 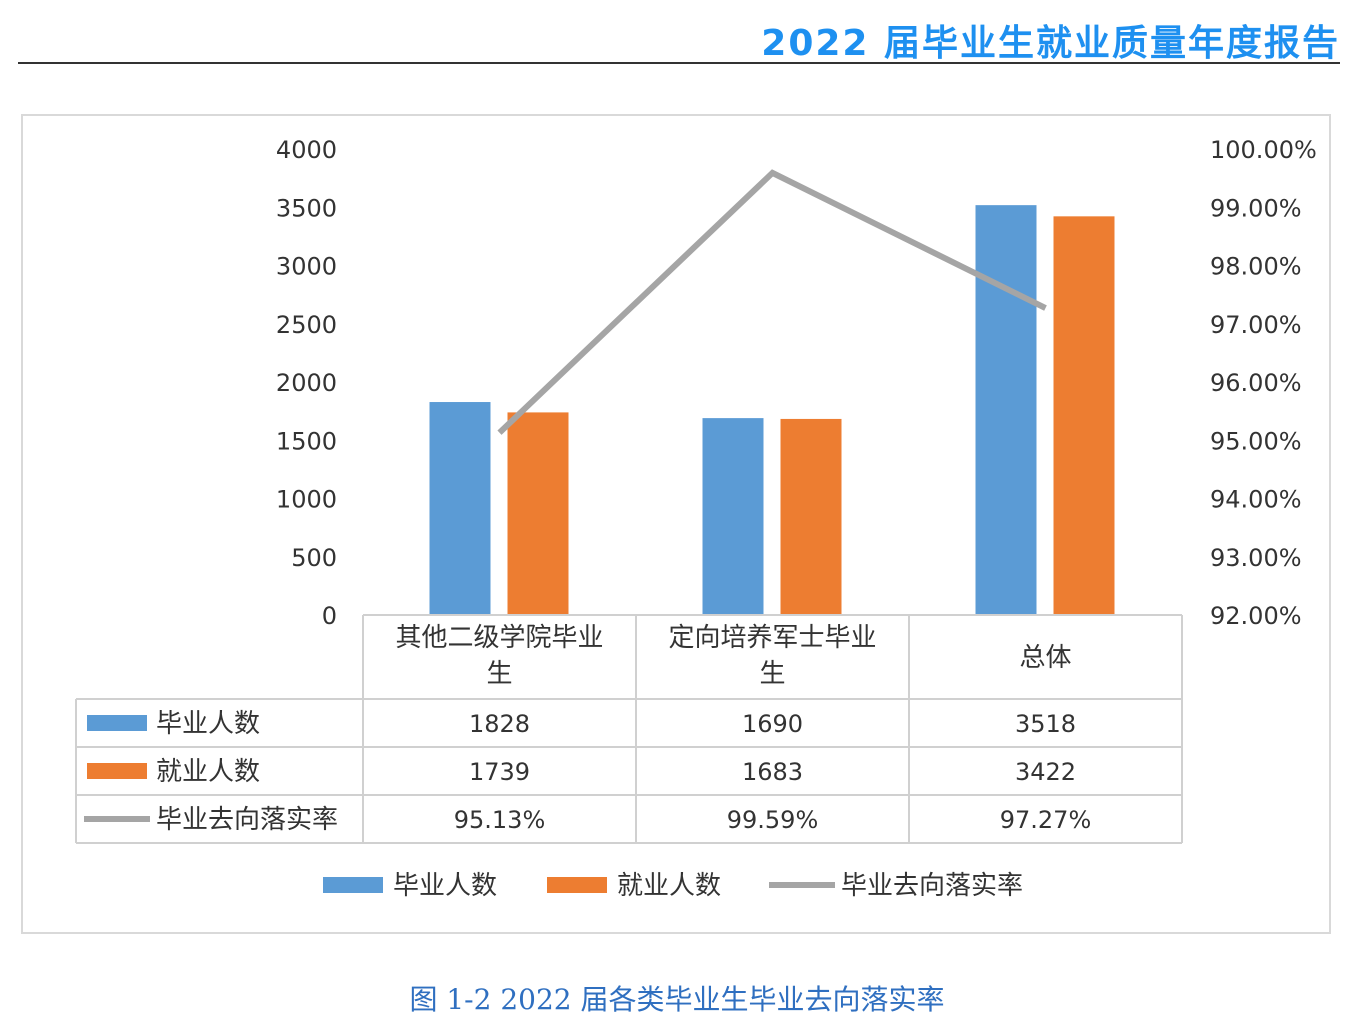 I want to click on y-tick-label: 2000, so click(x=306, y=383).